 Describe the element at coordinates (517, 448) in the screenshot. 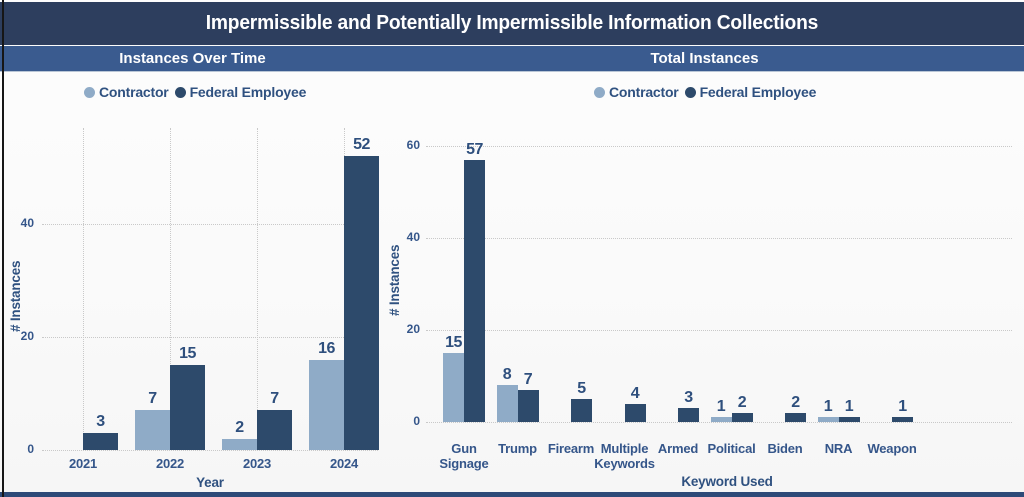

I see `x-axis-category-label: Trump` at that location.